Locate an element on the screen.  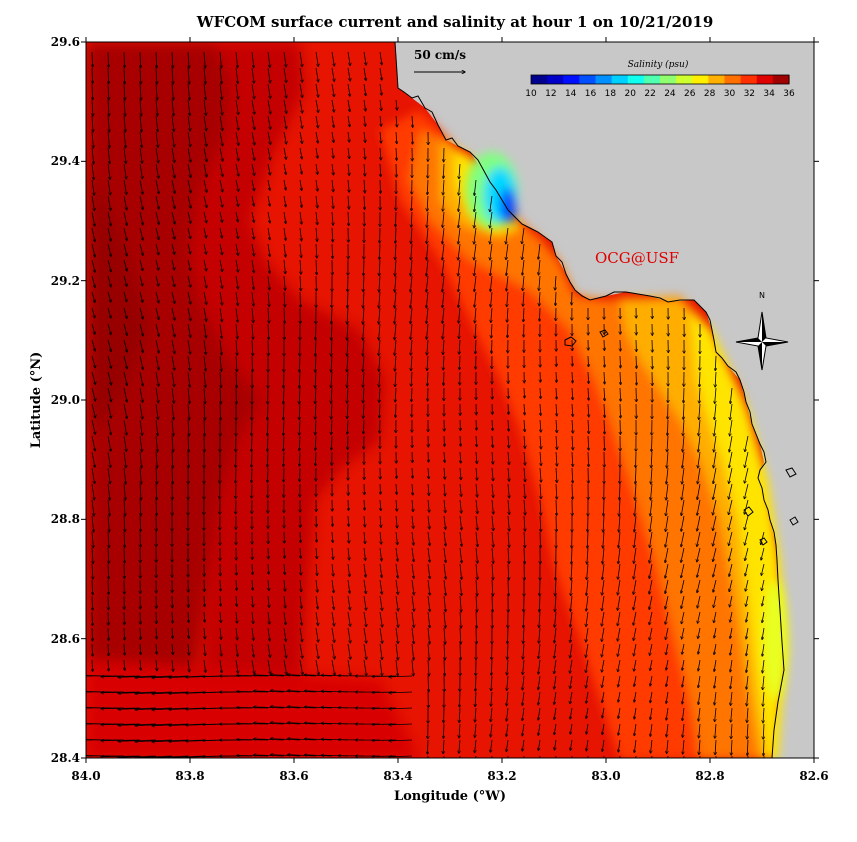
x-tick-label: 84.0 is located at coordinates (85, 776).